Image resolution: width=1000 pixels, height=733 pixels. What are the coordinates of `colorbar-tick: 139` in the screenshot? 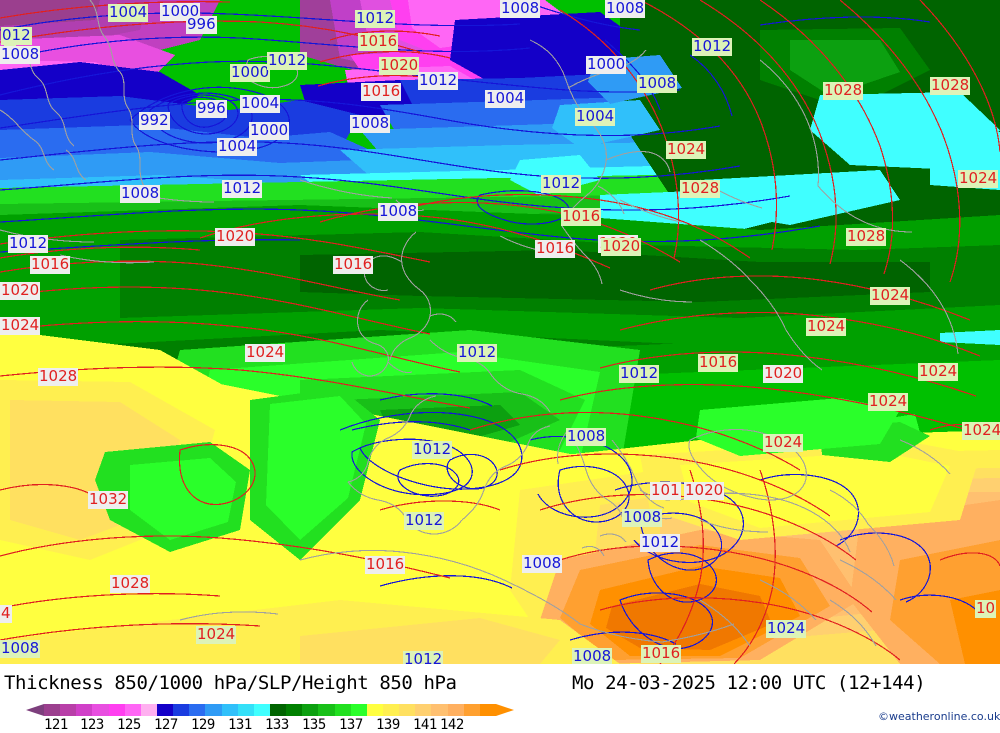 It's located at (388, 725).